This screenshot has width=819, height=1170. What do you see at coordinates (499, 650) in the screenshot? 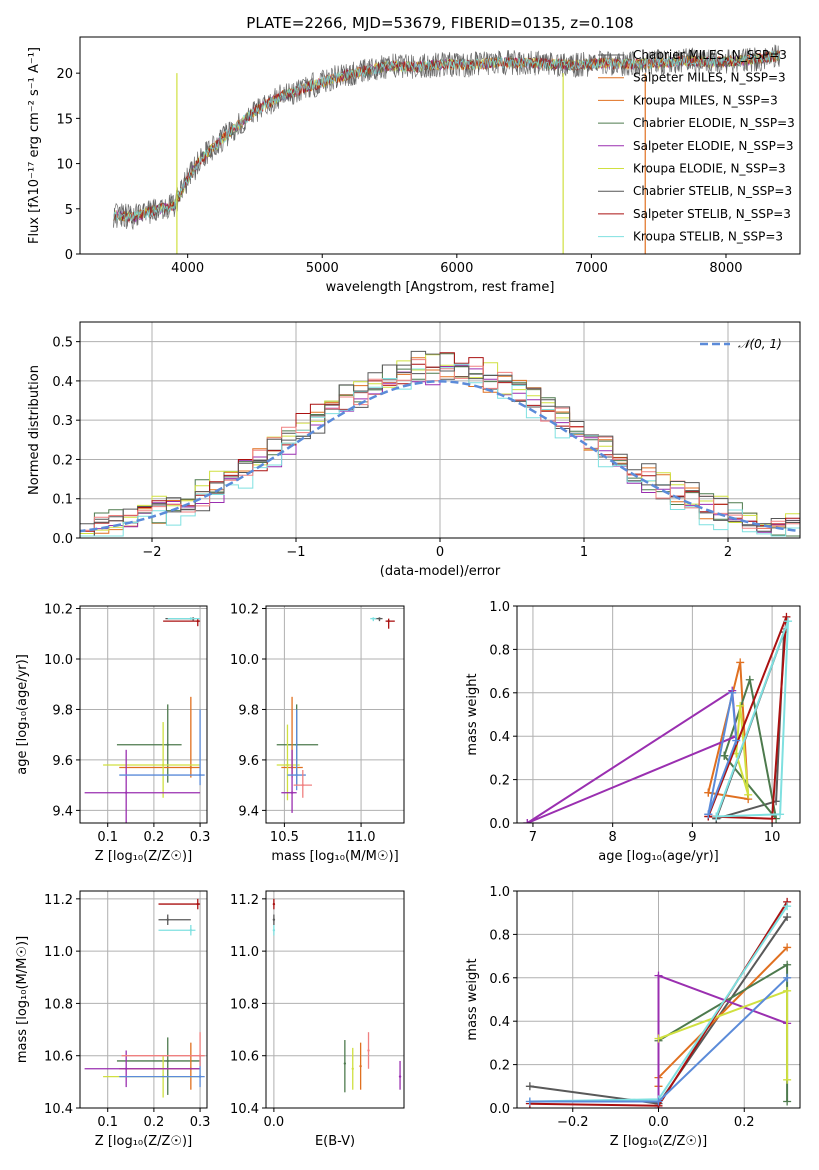
I see `y-tick-label: 0.8` at bounding box center [499, 650].